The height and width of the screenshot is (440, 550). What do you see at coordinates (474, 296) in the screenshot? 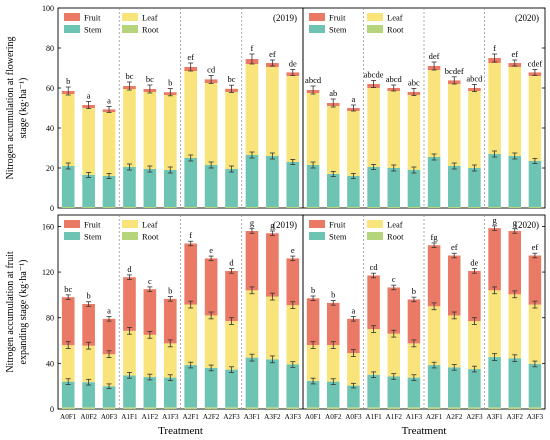
I see `bar-fruit-A2F3` at bounding box center [474, 296].